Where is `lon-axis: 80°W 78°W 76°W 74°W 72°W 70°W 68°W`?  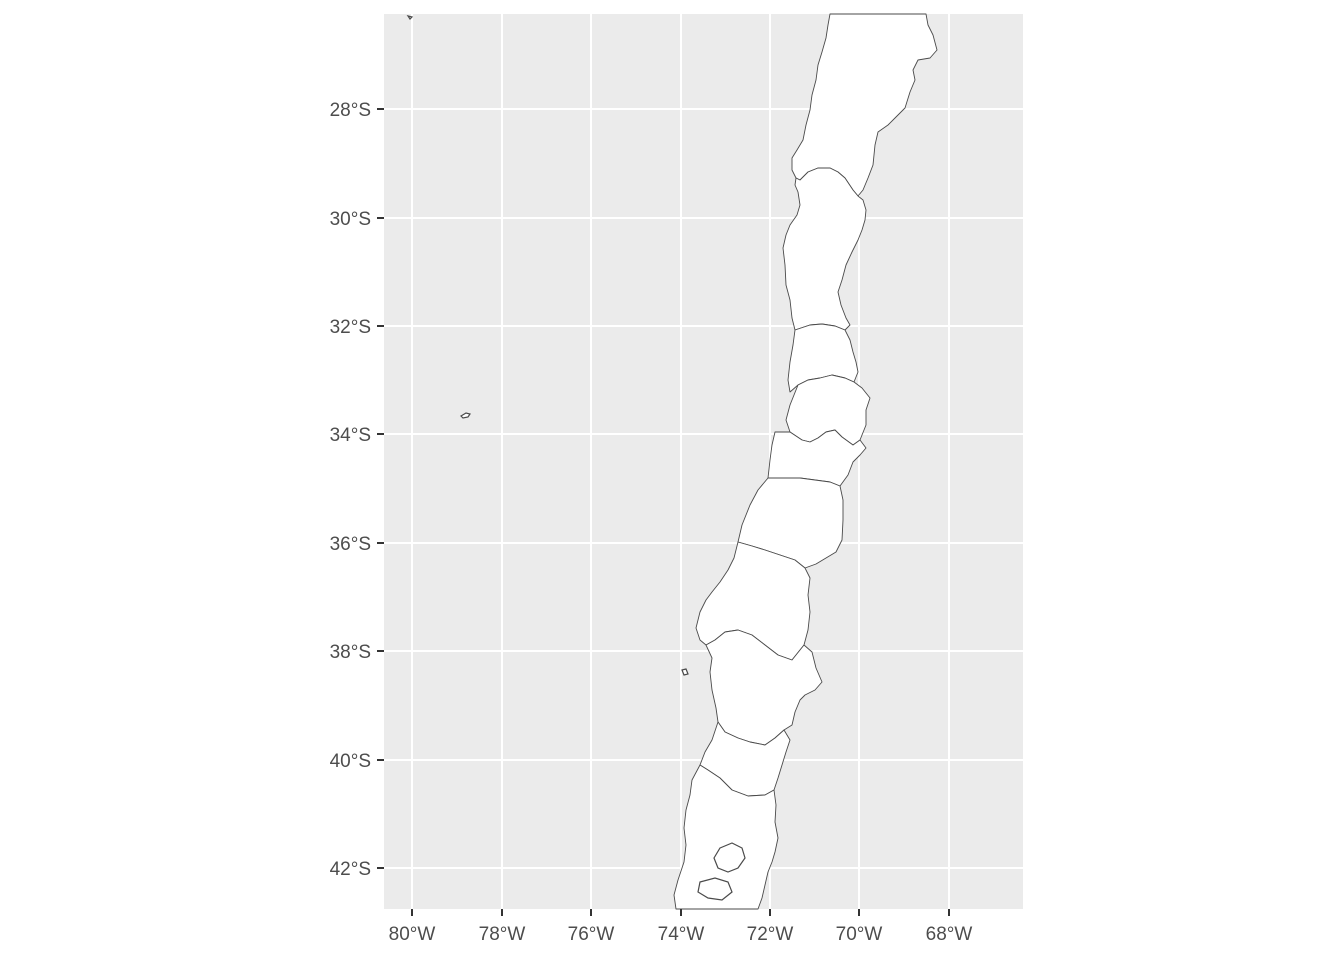
lon-axis: 80°W 78°W 76°W 74°W 72°W 70°W 68°W is located at coordinates (681, 927).